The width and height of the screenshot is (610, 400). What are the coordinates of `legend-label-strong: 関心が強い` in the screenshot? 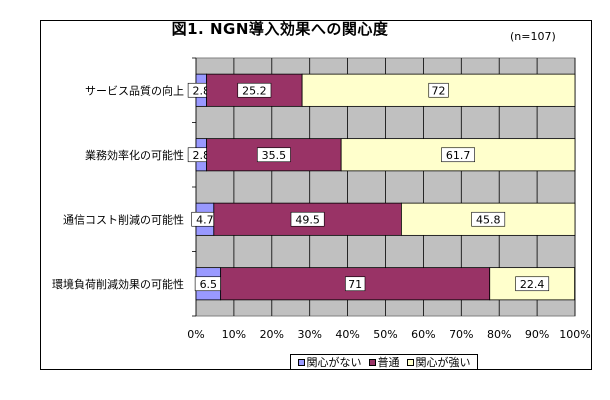 It's located at (443, 362).